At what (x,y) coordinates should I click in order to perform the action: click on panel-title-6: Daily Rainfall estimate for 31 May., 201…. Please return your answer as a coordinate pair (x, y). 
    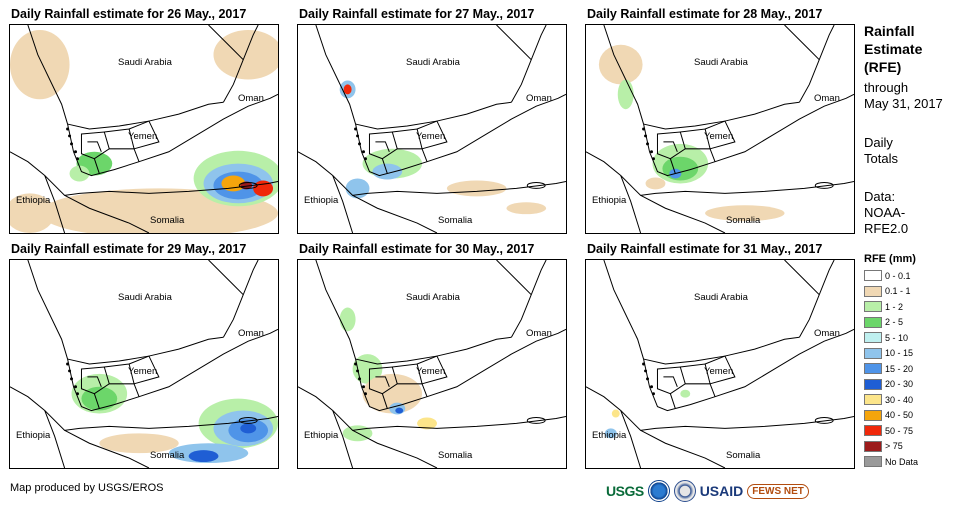
    Looking at the image, I should click on (705, 249).